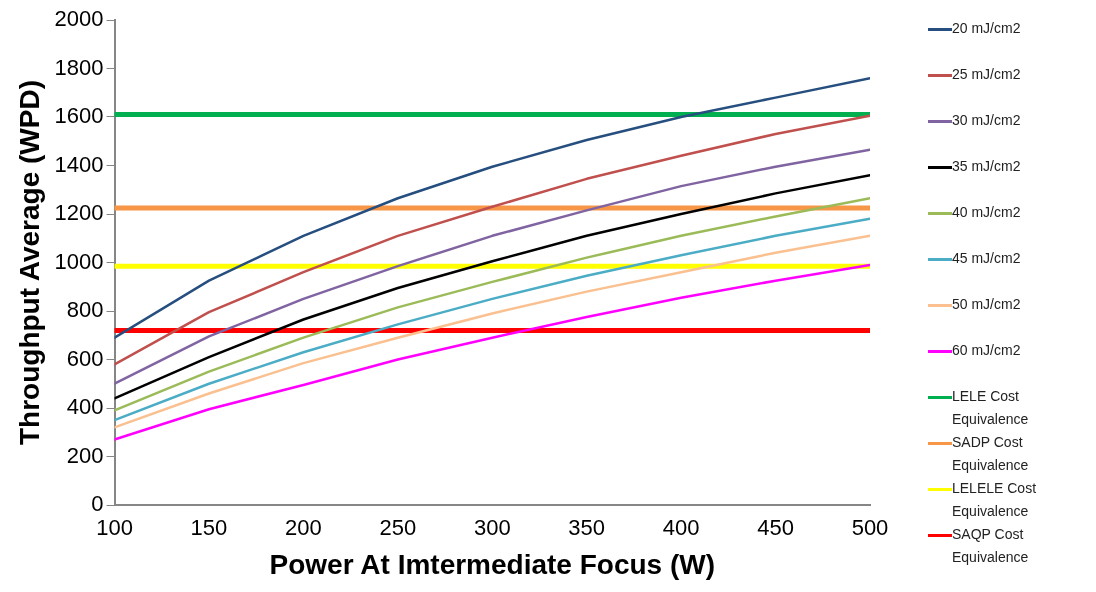  I want to click on x-tick-label: 500, so click(870, 528).